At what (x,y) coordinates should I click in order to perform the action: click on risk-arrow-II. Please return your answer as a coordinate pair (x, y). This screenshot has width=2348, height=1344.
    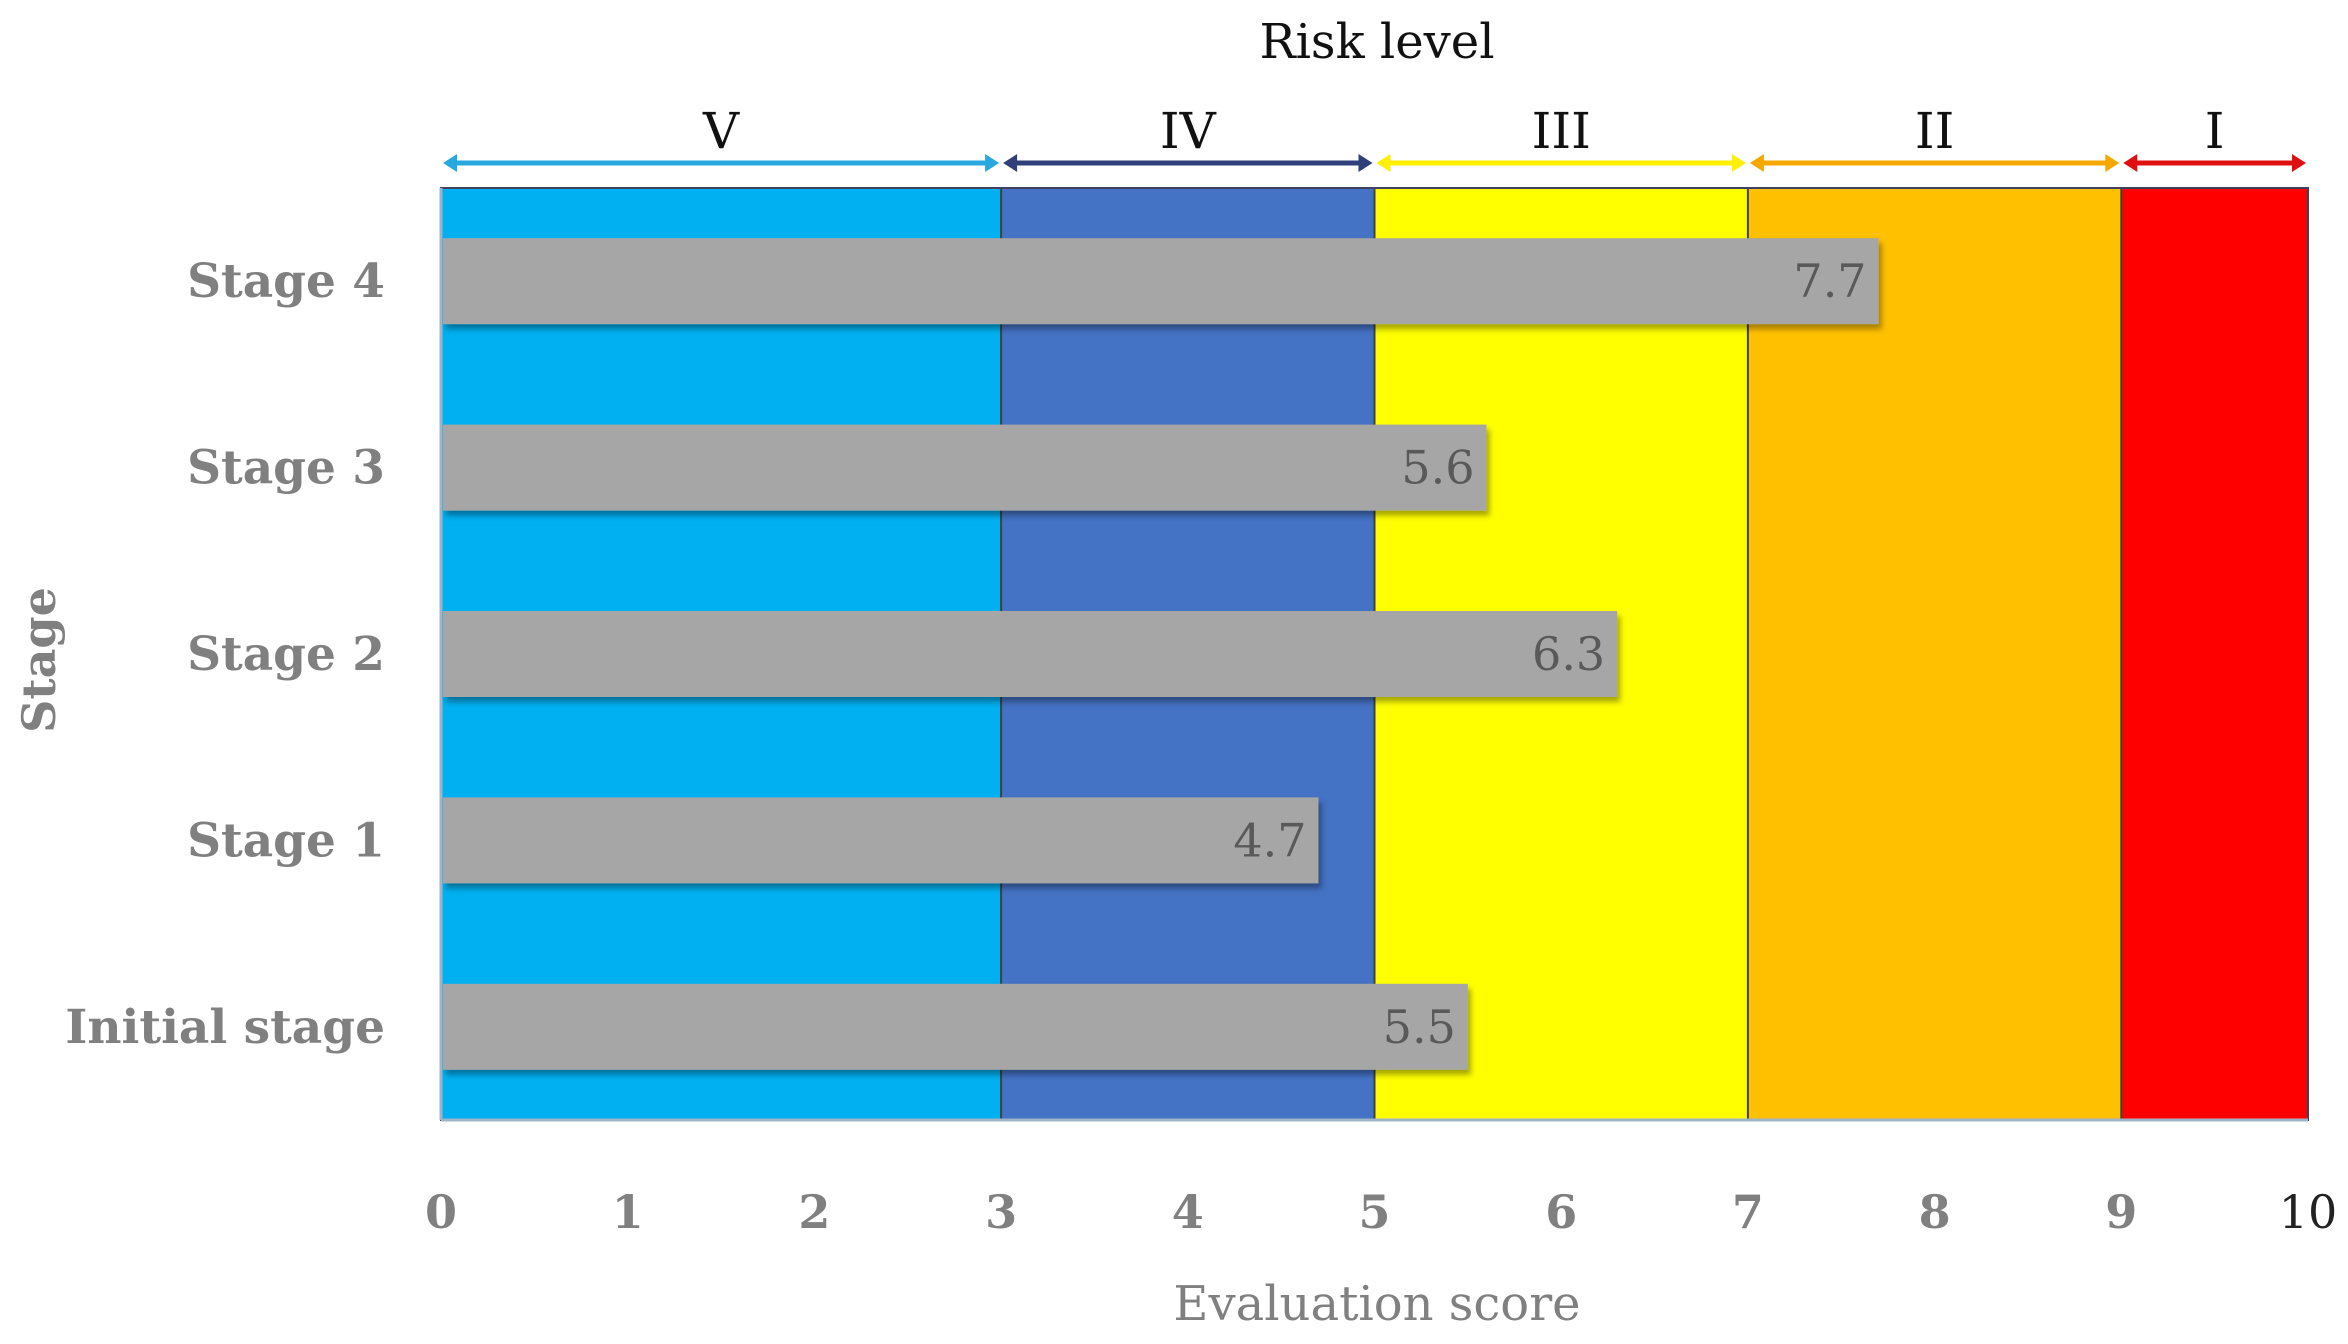
    Looking at the image, I should click on (1934, 163).